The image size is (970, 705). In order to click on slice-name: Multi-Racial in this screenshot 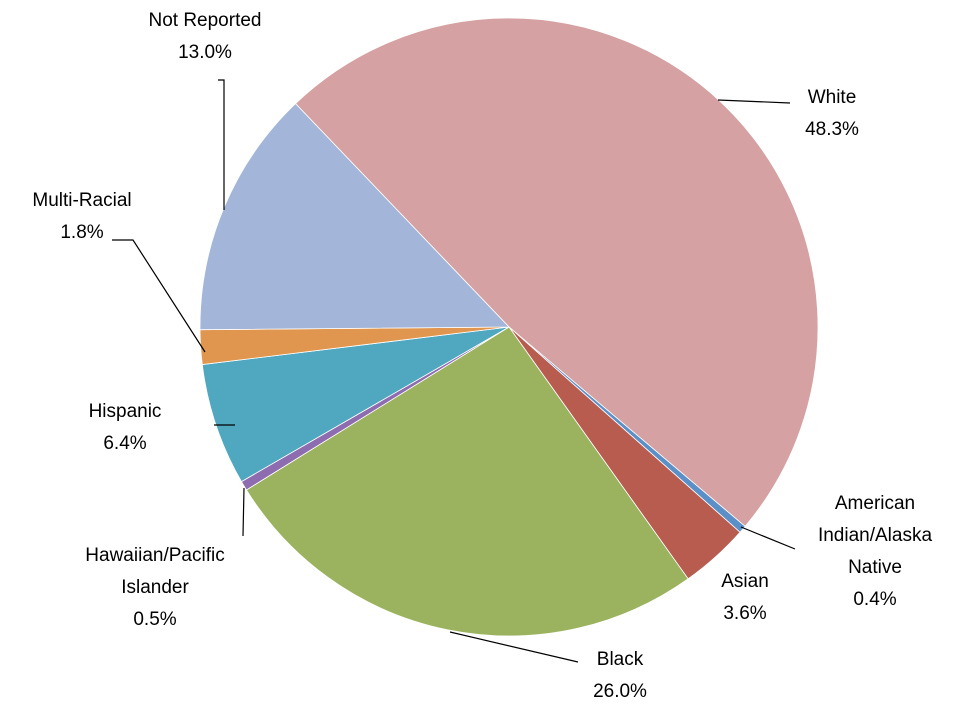, I will do `click(82, 200)`.